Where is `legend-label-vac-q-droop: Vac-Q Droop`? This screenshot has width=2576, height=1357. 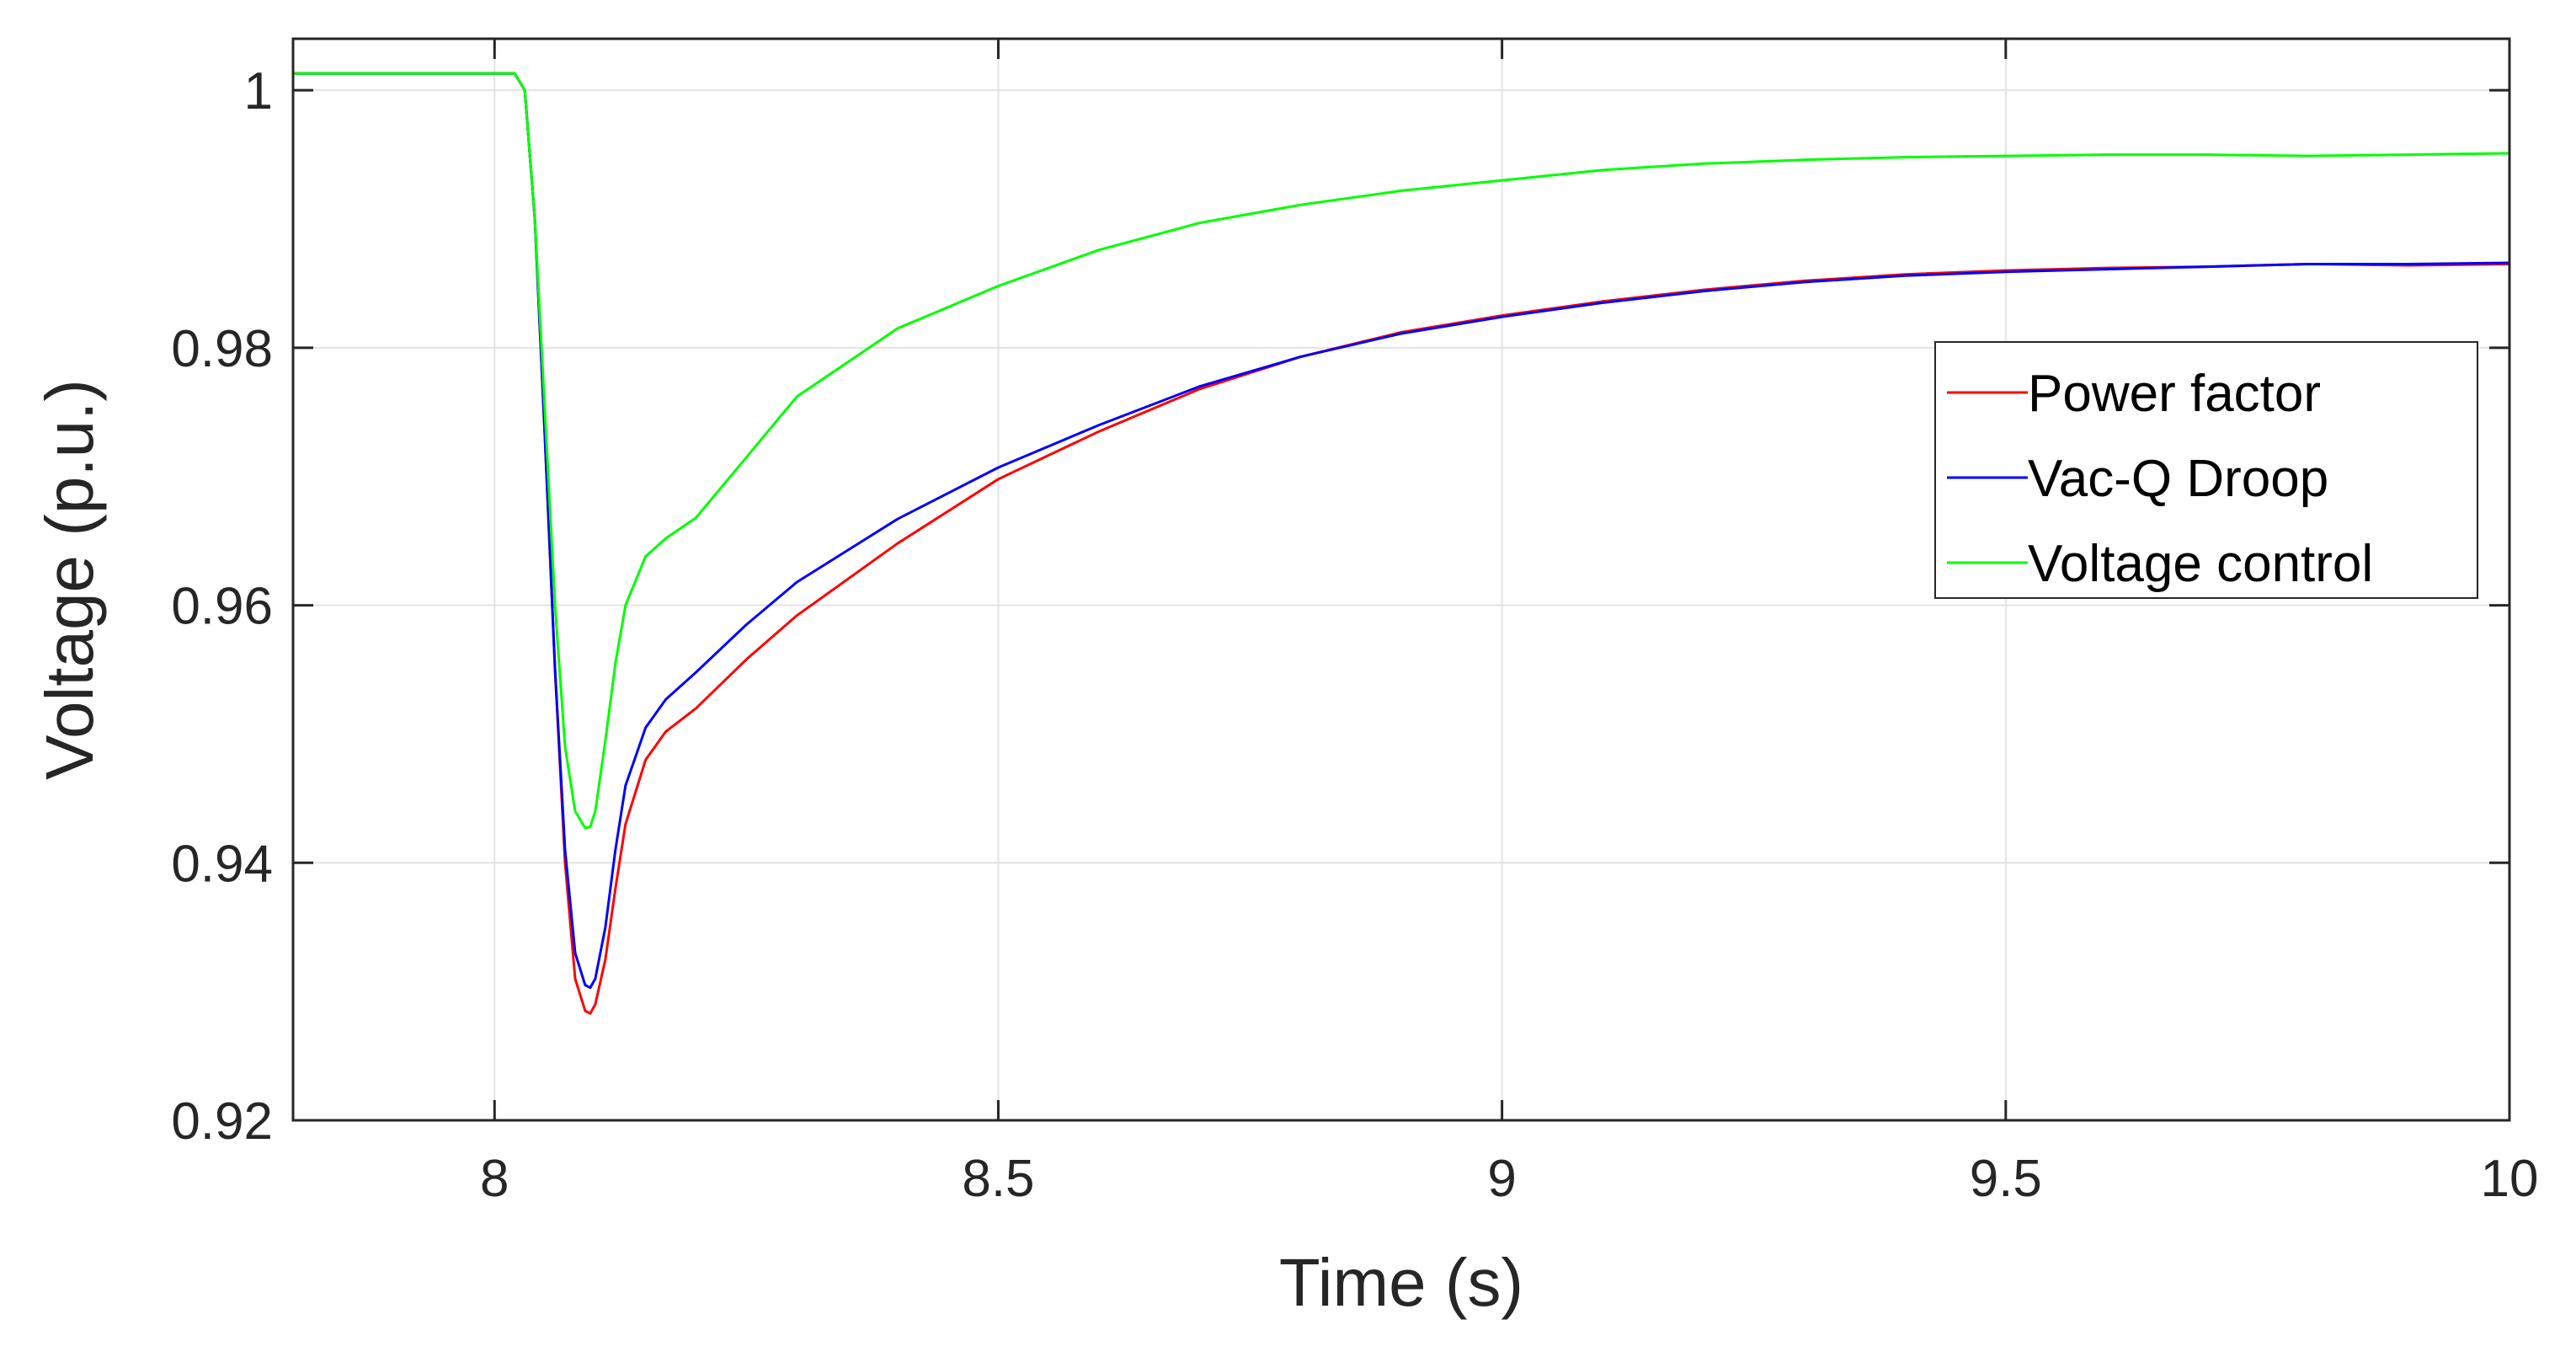
legend-label-vac-q-droop: Vac-Q Droop is located at coordinates (2178, 479).